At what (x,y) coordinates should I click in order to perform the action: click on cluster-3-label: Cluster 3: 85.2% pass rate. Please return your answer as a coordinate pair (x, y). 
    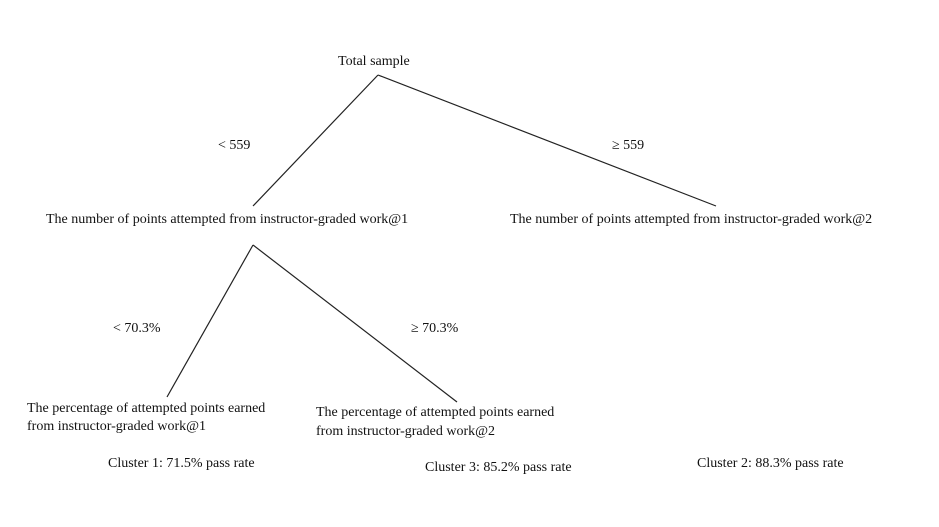
    Looking at the image, I should click on (498, 467).